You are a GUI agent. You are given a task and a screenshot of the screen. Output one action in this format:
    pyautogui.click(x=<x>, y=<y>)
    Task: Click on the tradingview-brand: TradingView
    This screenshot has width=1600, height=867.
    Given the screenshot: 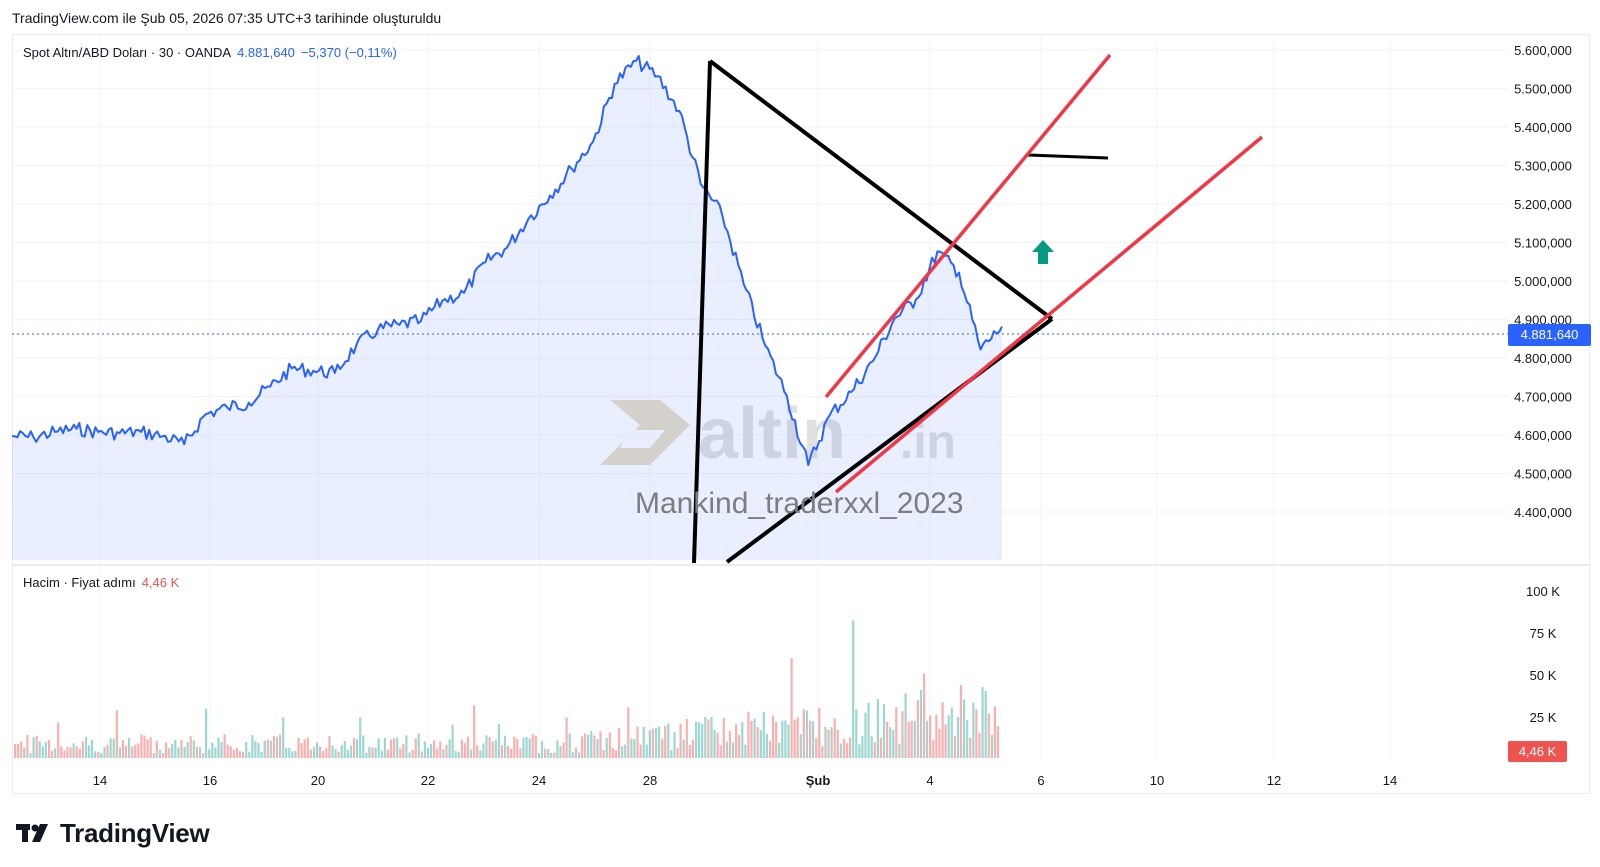 What is the action you would take?
    pyautogui.click(x=135, y=832)
    